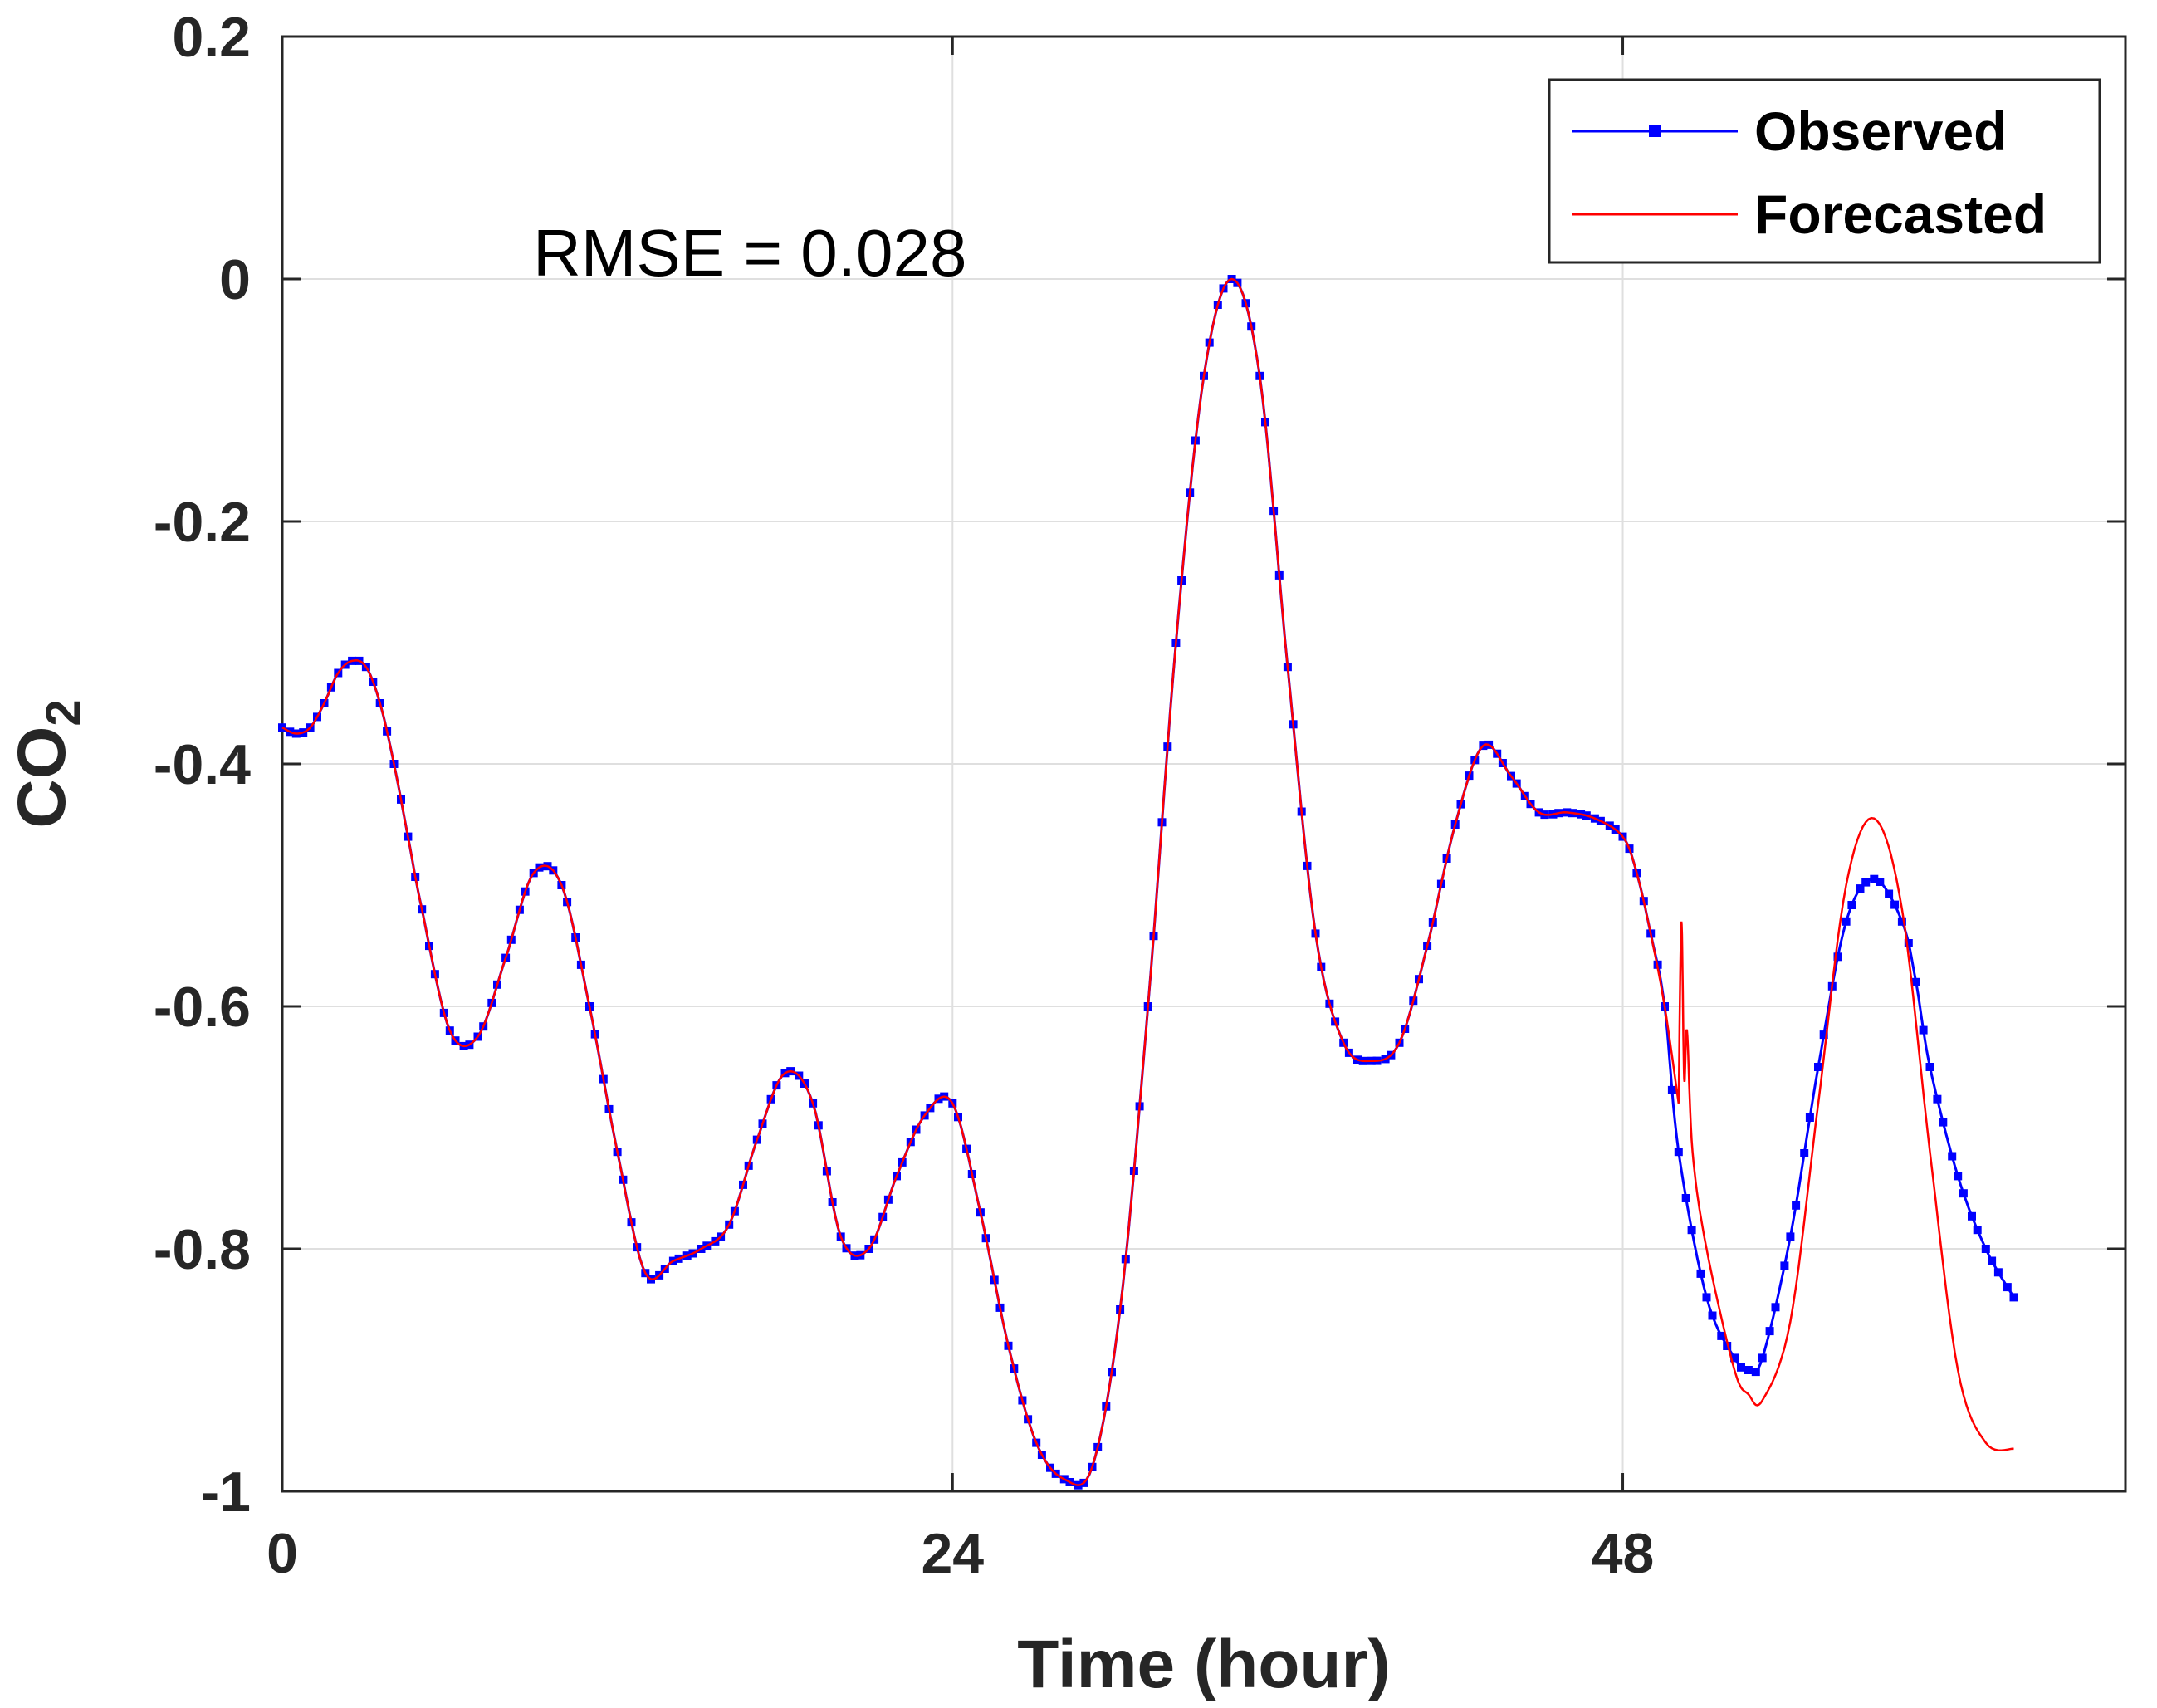  I want to click on y-axis-label: CO2, so click(47, 763).